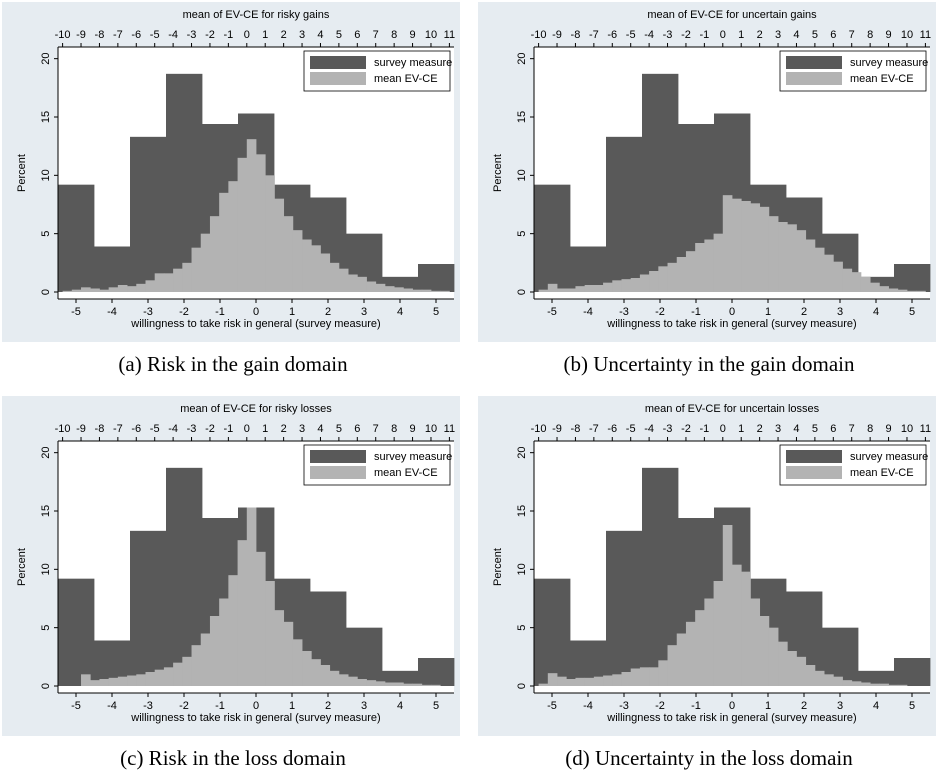 The width and height of the screenshot is (938, 773). I want to click on x-tick-label: 1, so click(292, 706).